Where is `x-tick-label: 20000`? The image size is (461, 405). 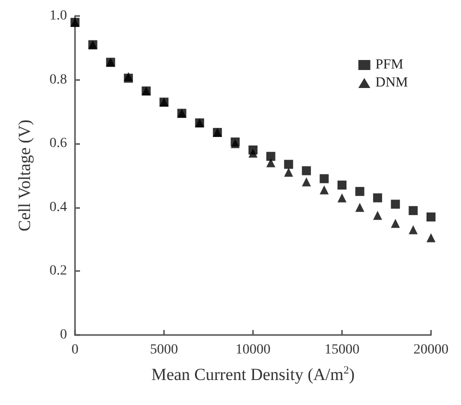
x-tick-label: 20000 is located at coordinates (431, 350).